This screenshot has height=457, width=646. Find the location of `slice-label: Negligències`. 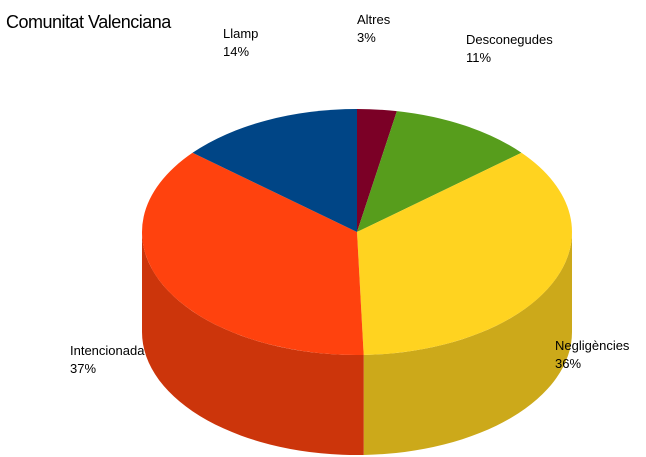

slice-label: Negligències is located at coordinates (592, 345).